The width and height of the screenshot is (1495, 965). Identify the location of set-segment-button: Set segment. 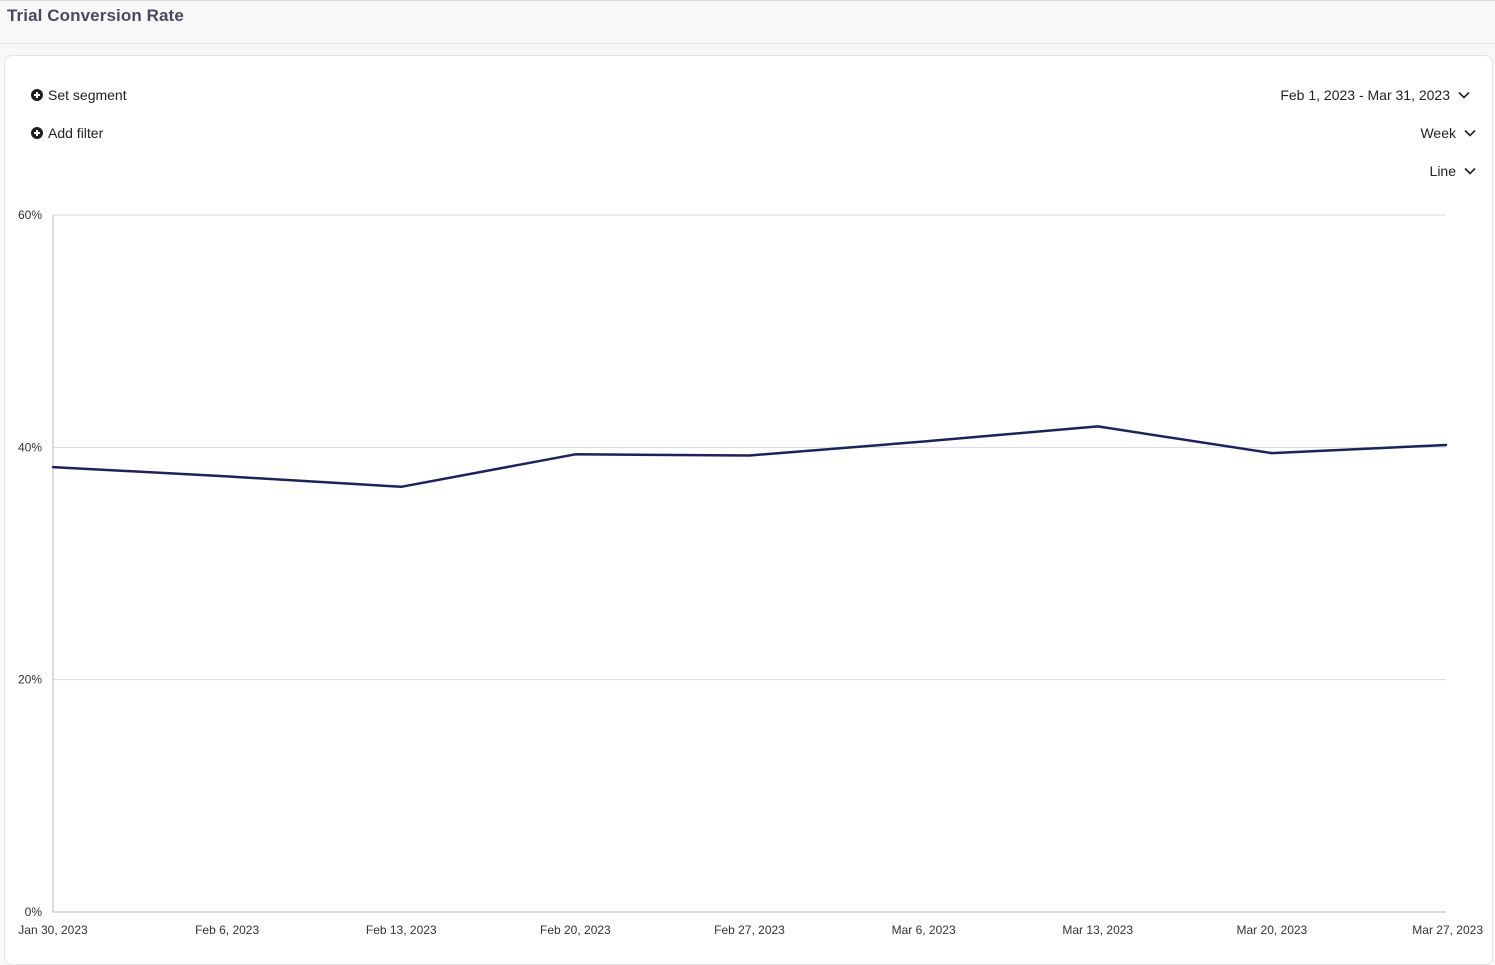
(79, 95).